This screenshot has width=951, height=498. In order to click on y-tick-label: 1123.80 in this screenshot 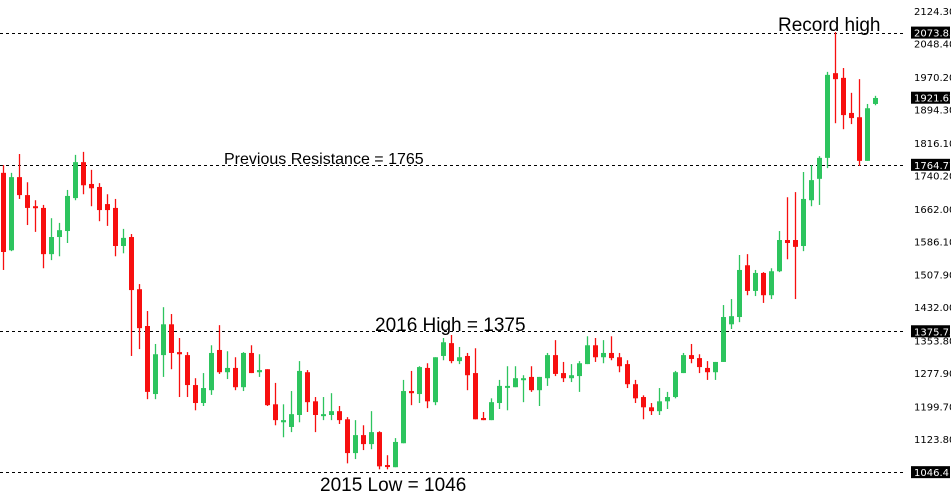, I will do `click(932, 440)`.